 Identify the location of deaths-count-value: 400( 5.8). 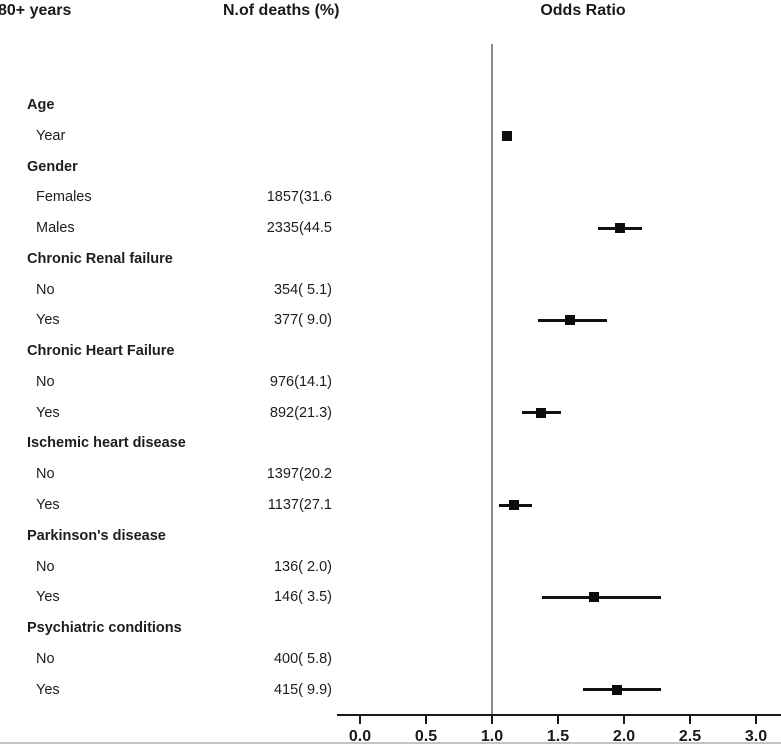
(302, 658).